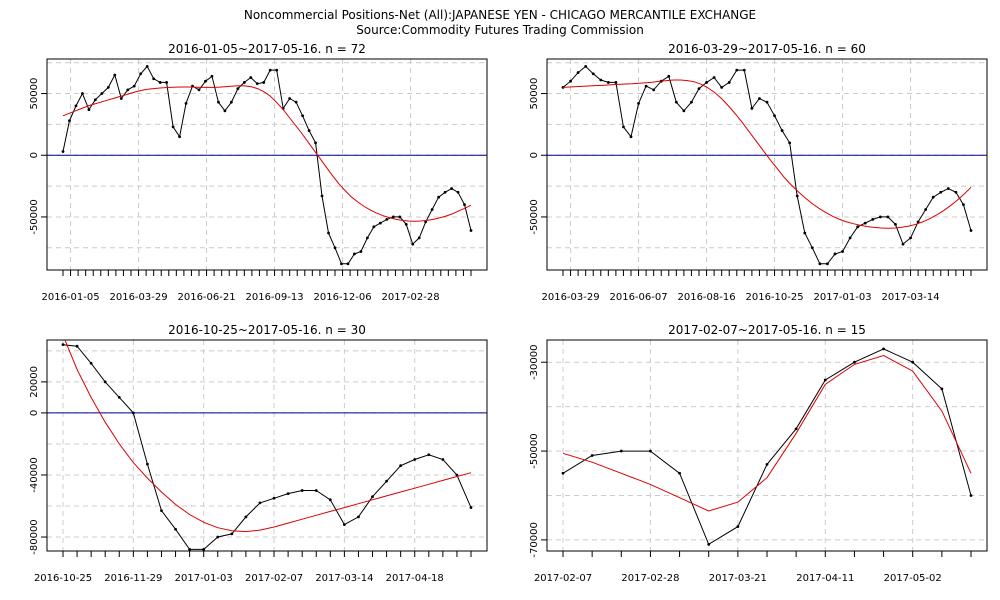 This screenshot has width=1000, height=600. Describe the element at coordinates (767, 330) in the screenshot. I see `panel-title: 2017-02-07~2017-05-16. n = 15` at that location.